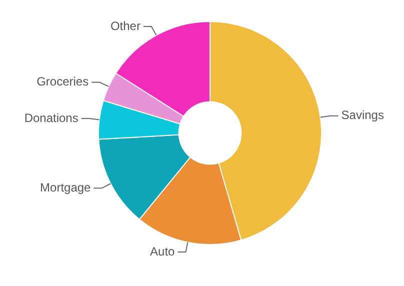 This screenshot has width=404, height=286. Describe the element at coordinates (163, 251) in the screenshot. I see `slice-label: Auto` at that location.